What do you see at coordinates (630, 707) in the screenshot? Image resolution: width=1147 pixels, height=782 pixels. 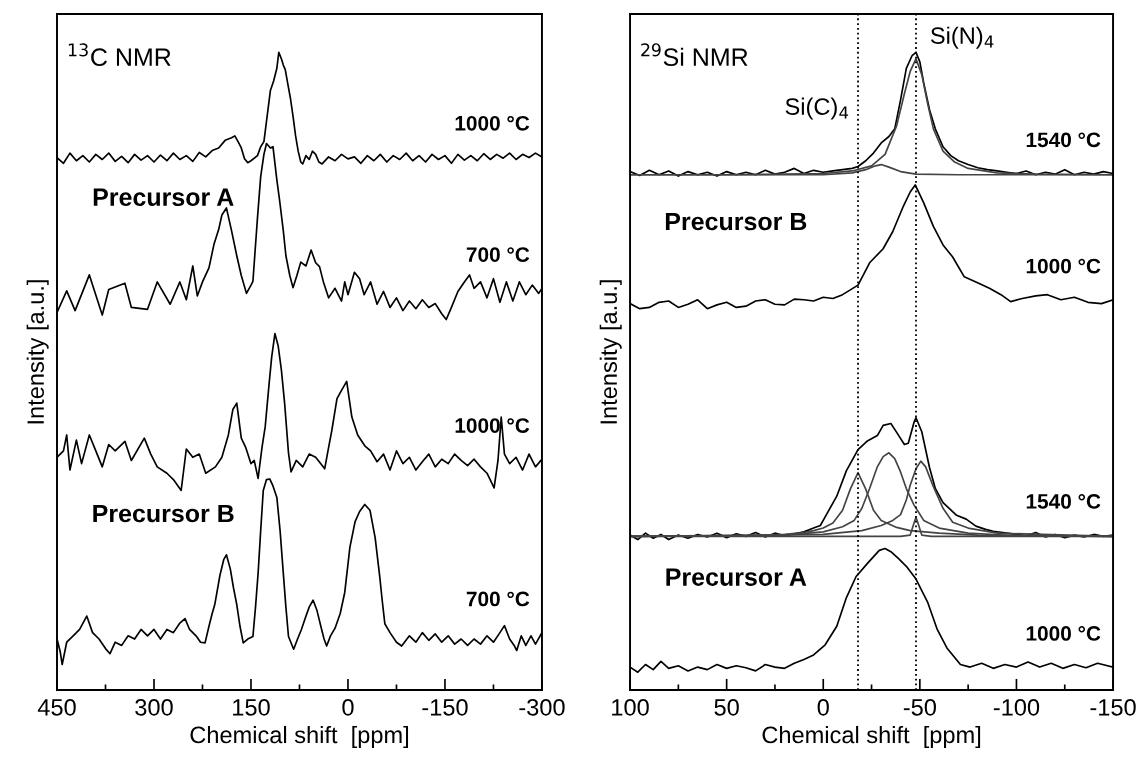 I see `x-tick-label: 100` at bounding box center [630, 707].